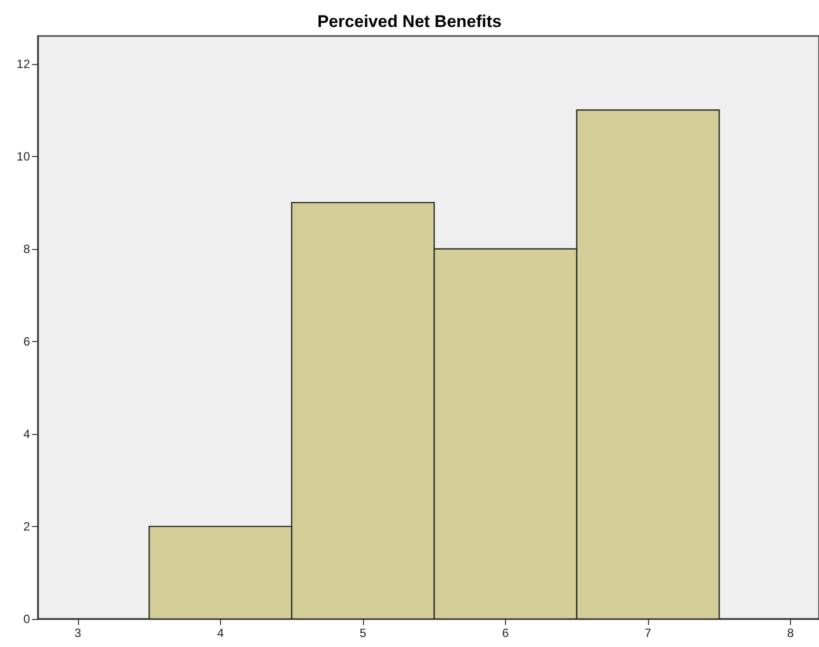 The height and width of the screenshot is (647, 819). I want to click on x-tick-label: 4, so click(220, 633).